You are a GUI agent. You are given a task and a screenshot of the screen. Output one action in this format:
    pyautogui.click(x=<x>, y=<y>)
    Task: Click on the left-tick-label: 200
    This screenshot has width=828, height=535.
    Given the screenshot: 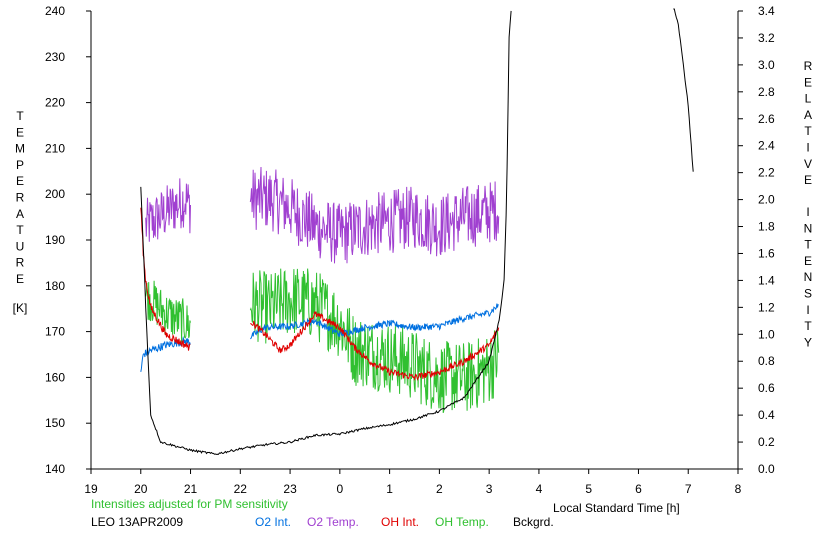 What is the action you would take?
    pyautogui.click(x=55, y=194)
    